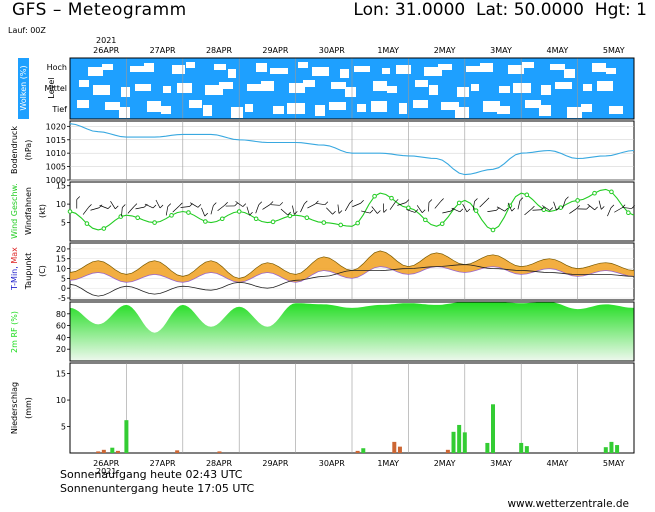  Describe the element at coordinates (61, 269) in the screenshot. I see `y-tick-label: 10` at that location.